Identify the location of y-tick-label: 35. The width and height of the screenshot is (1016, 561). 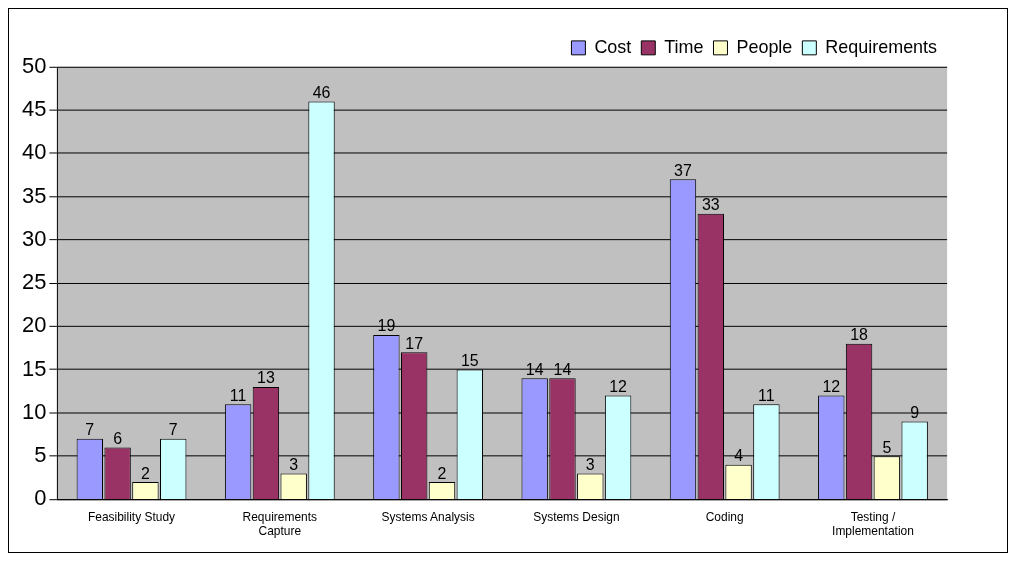
(34, 195).